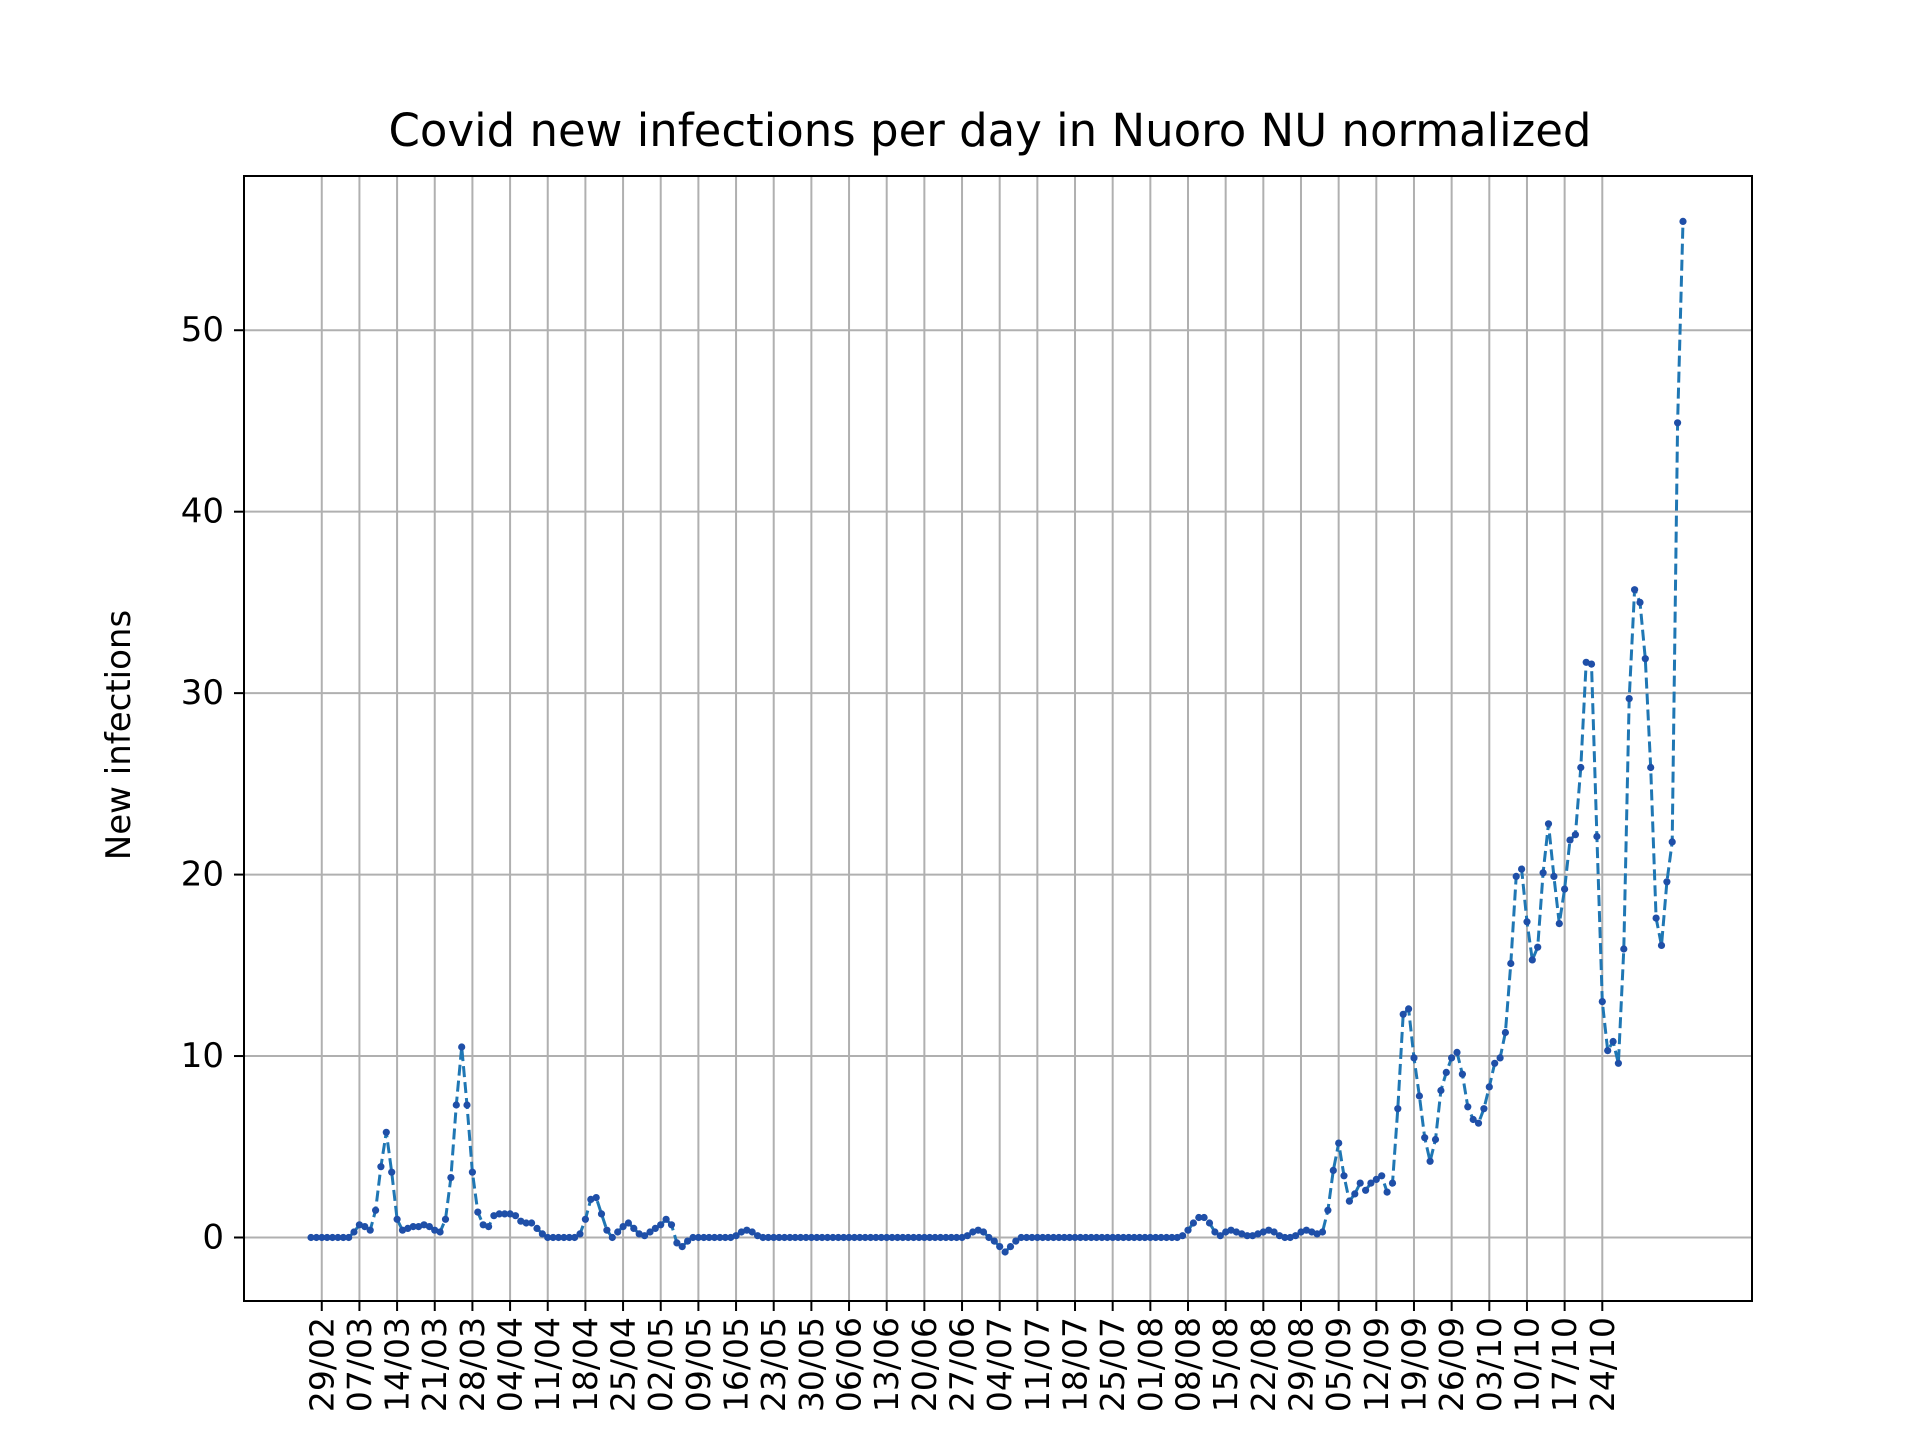 This screenshot has height=1445, width=1920. Describe the element at coordinates (1526, 1364) in the screenshot. I see `x-tick-label: 10/10` at that location.